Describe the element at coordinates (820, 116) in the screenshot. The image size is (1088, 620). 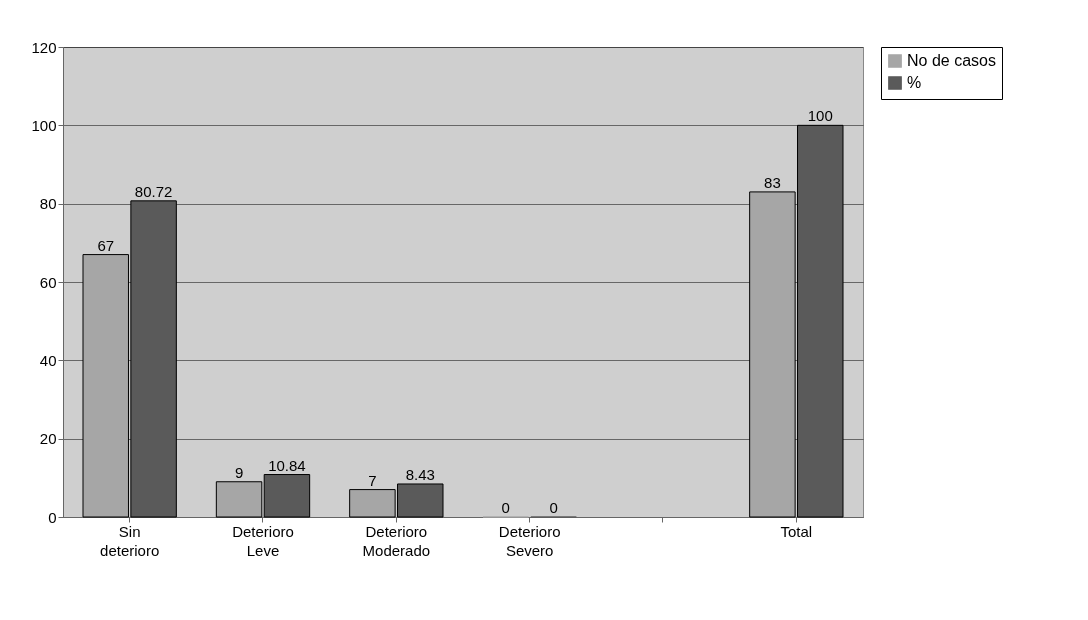
I see `data-label: 100` at that location.